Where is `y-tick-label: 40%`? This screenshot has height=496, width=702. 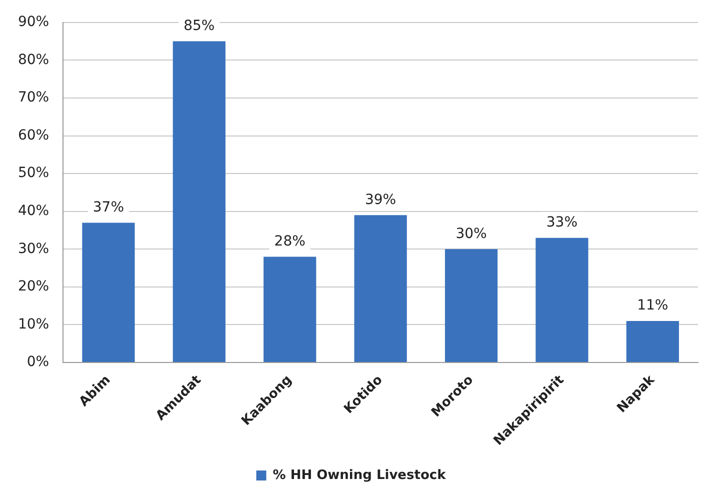
y-tick-label: 40% is located at coordinates (34, 211).